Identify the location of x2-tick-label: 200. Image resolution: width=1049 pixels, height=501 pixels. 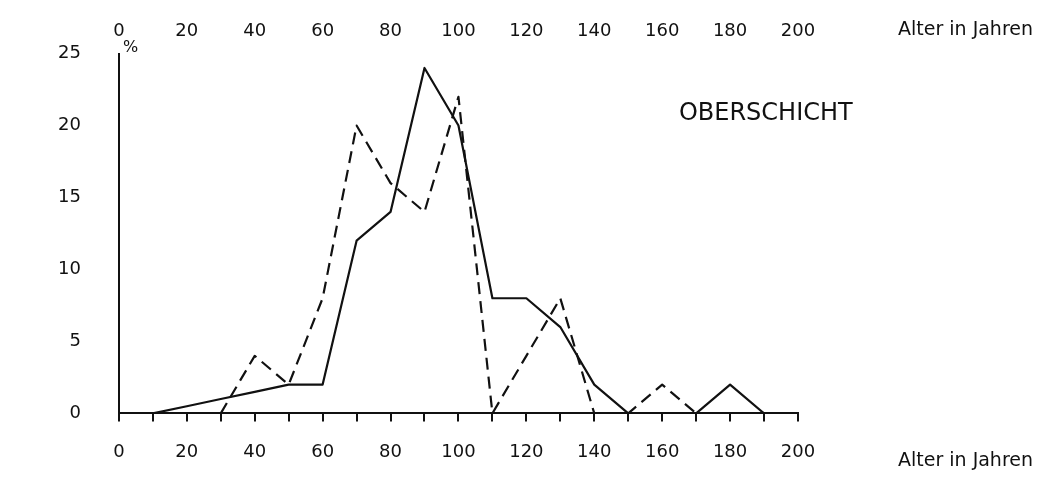
(798, 450).